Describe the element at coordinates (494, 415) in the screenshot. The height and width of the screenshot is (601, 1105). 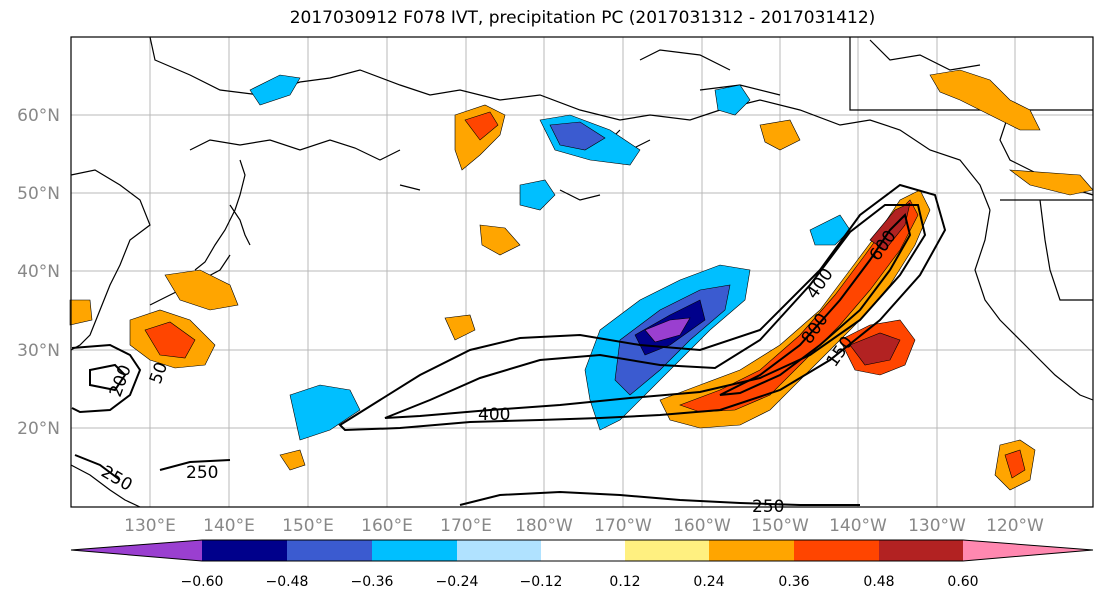
I see `contour-label: 400` at that location.